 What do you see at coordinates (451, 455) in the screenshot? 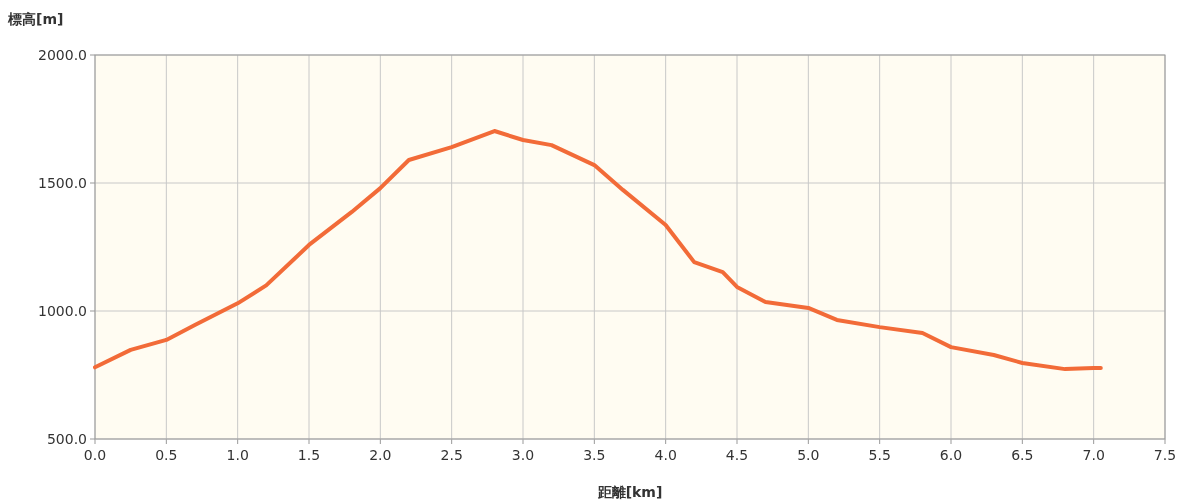
I see `x-tick-label: 2.5` at bounding box center [451, 455].